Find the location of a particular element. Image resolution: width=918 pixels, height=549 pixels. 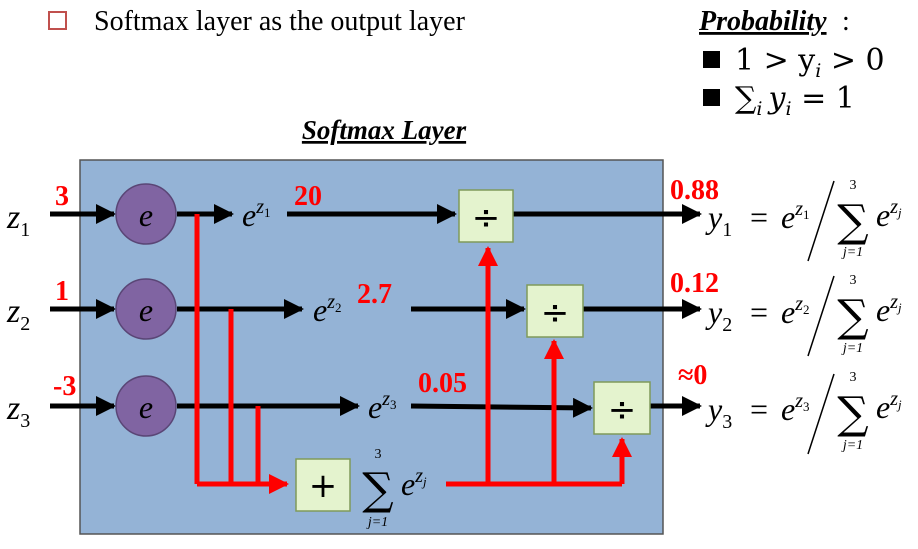

svg-text: ez2 is located at coordinates (795, 311).